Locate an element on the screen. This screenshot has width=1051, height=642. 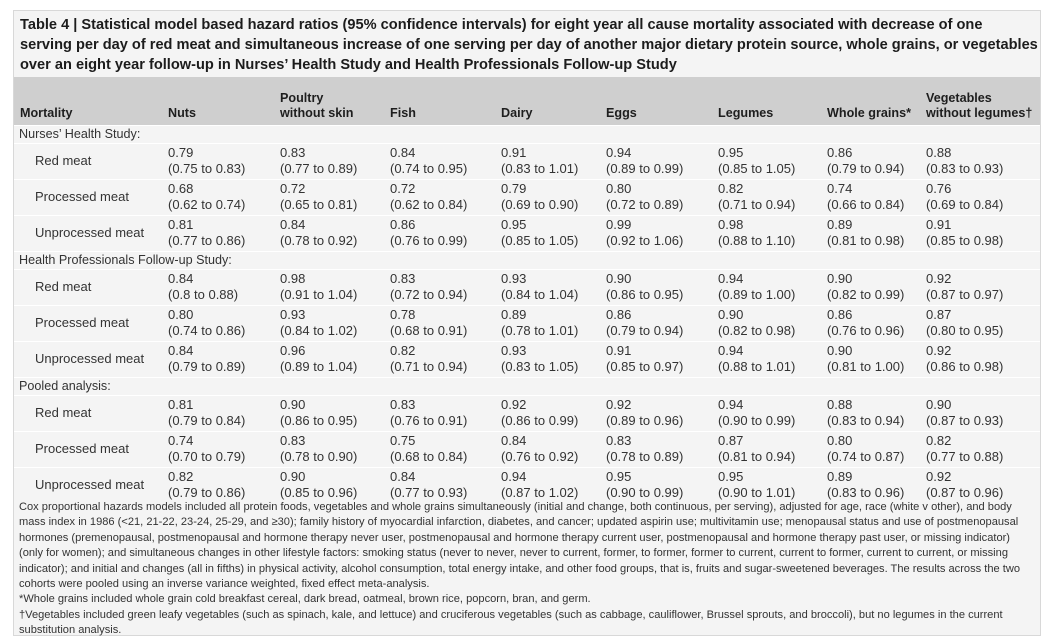
table-cell: 0.86 (0.79 to 0.94) is located at coordinates (644, 323).